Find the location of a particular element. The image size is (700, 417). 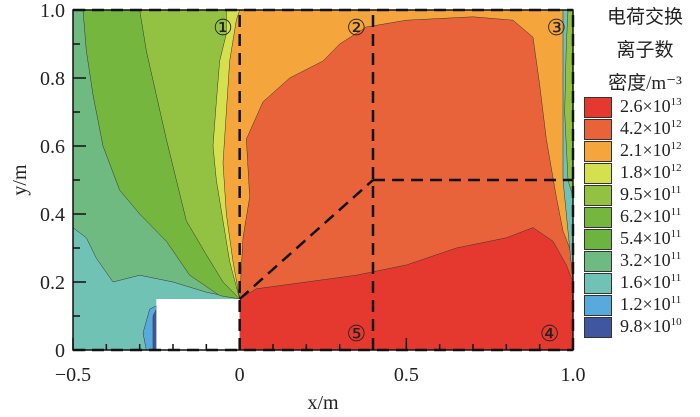

y-tick-label: 0.2 is located at coordinates (52, 283).